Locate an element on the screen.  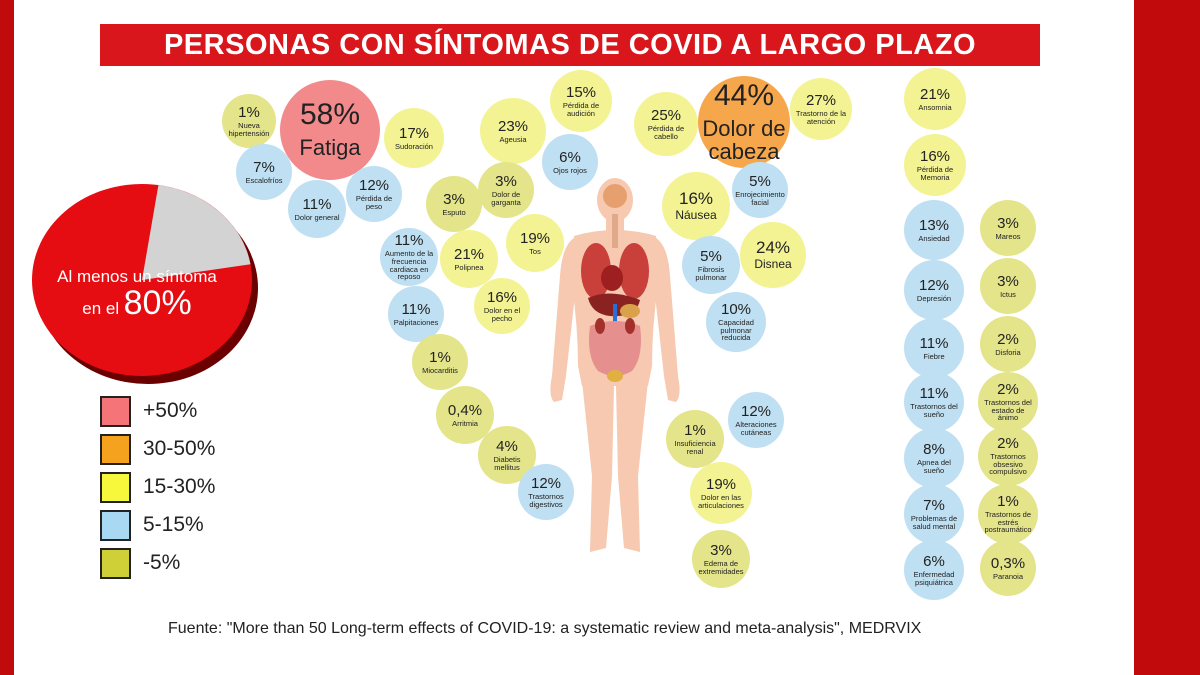
symptom-percent: 21% is located at coordinates (935, 94).